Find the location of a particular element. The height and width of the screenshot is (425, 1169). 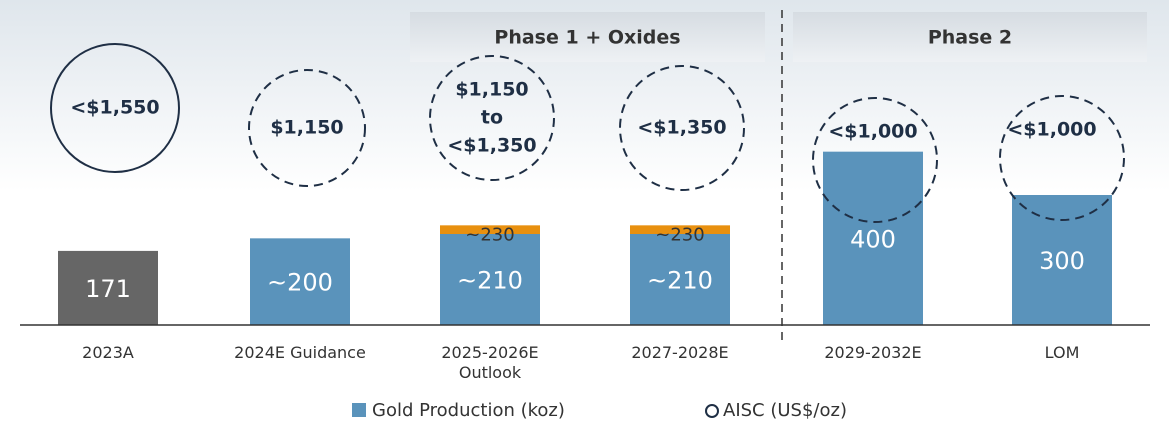

aisc-label: <$1,550 is located at coordinates (114, 108).